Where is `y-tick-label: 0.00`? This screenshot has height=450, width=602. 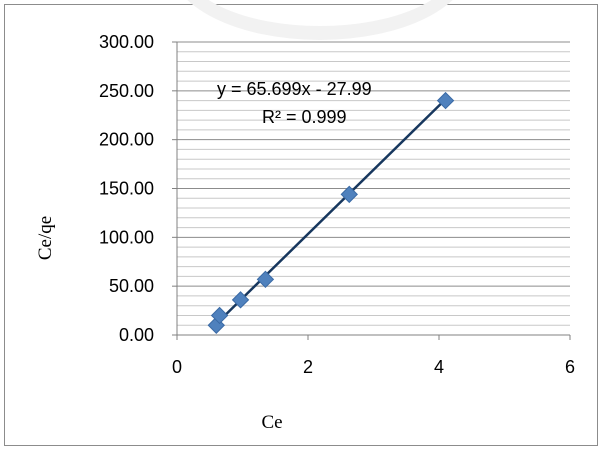
y-tick-label: 0.00 is located at coordinates (136, 335).